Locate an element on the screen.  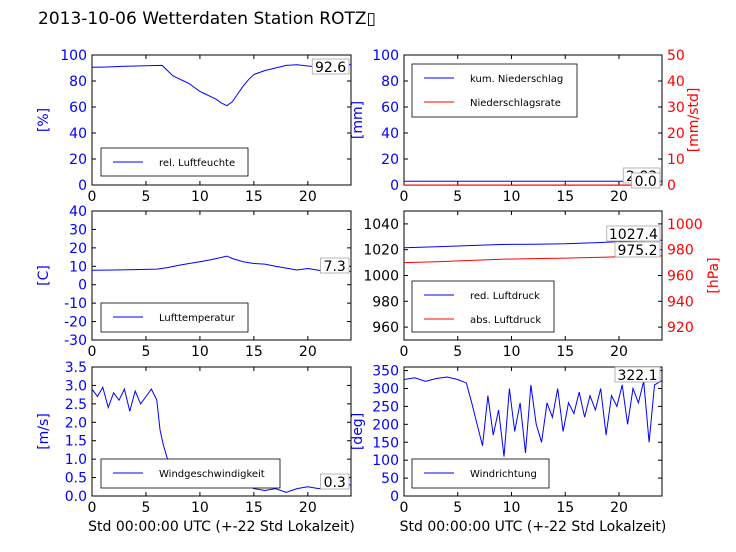
y-tick-label: 250 is located at coordinates (385, 407).